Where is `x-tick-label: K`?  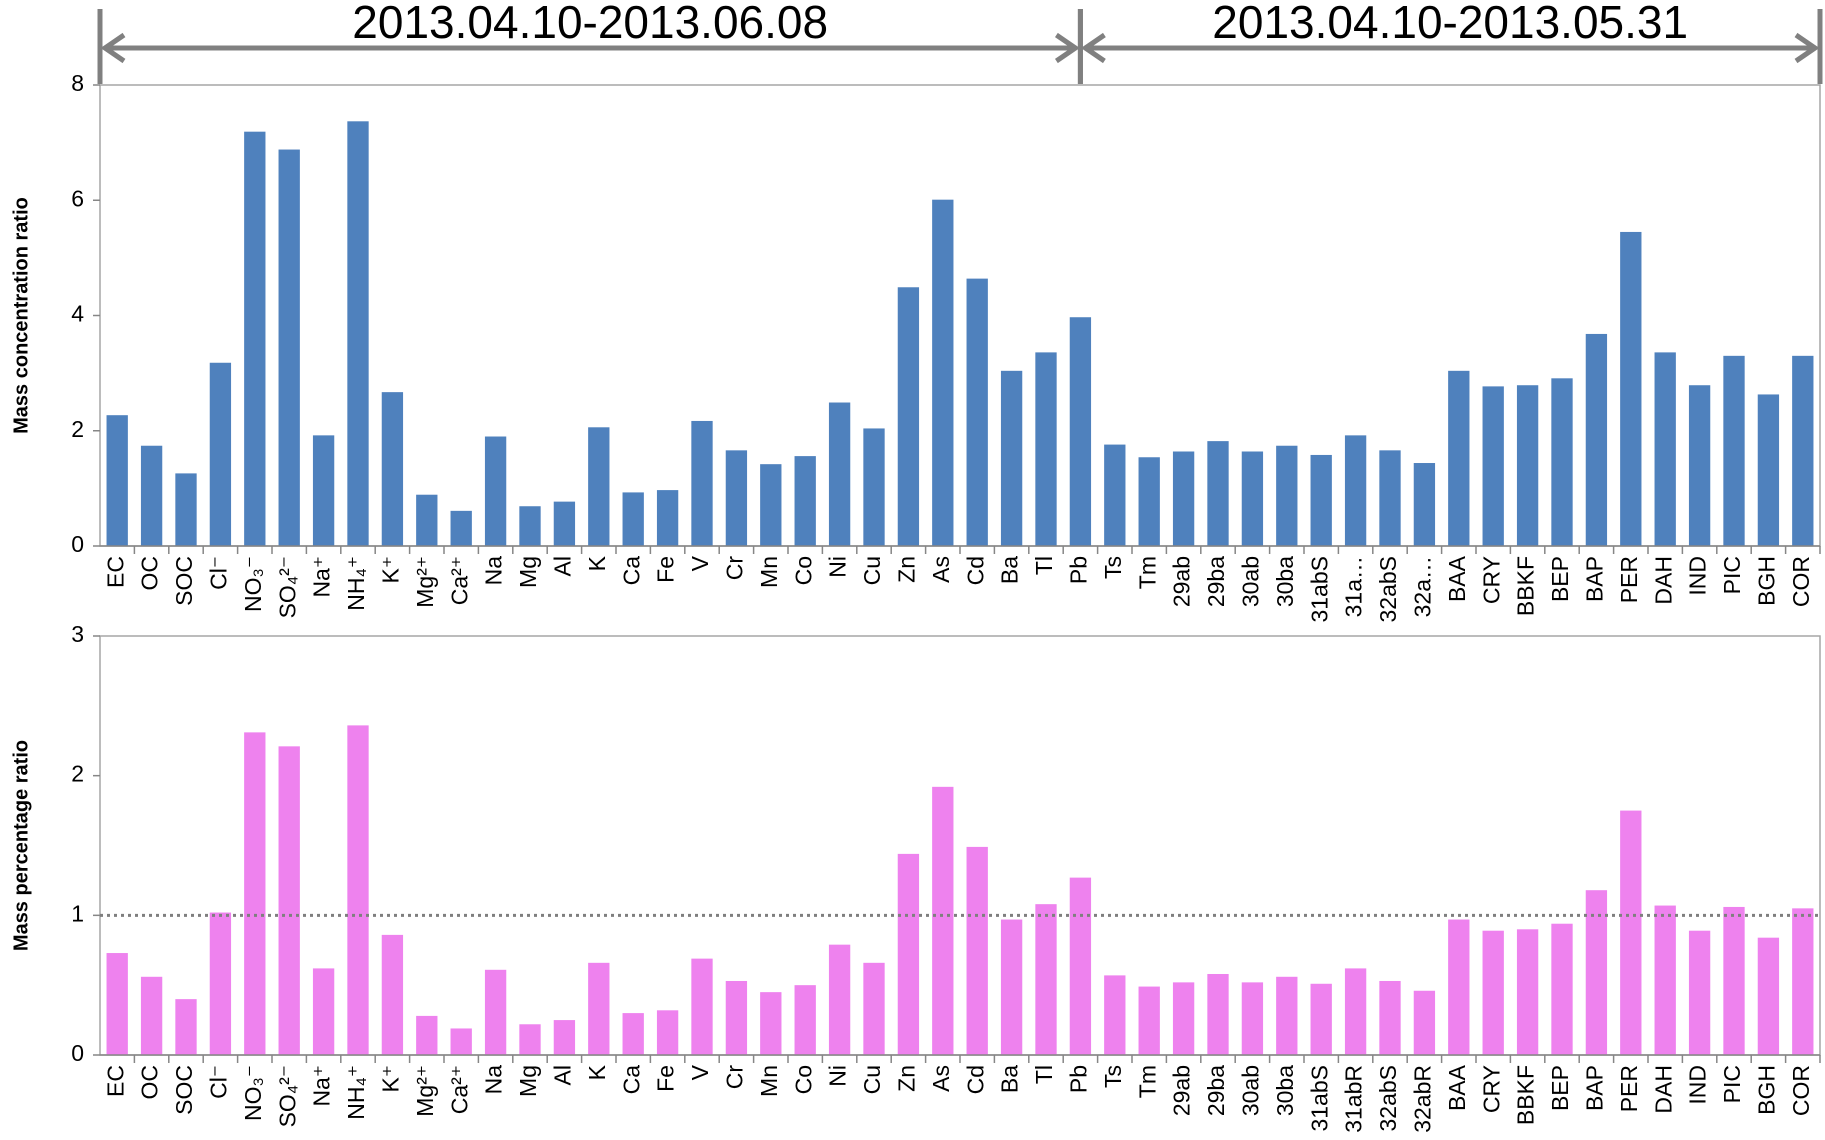 x-tick-label: K is located at coordinates (597, 563).